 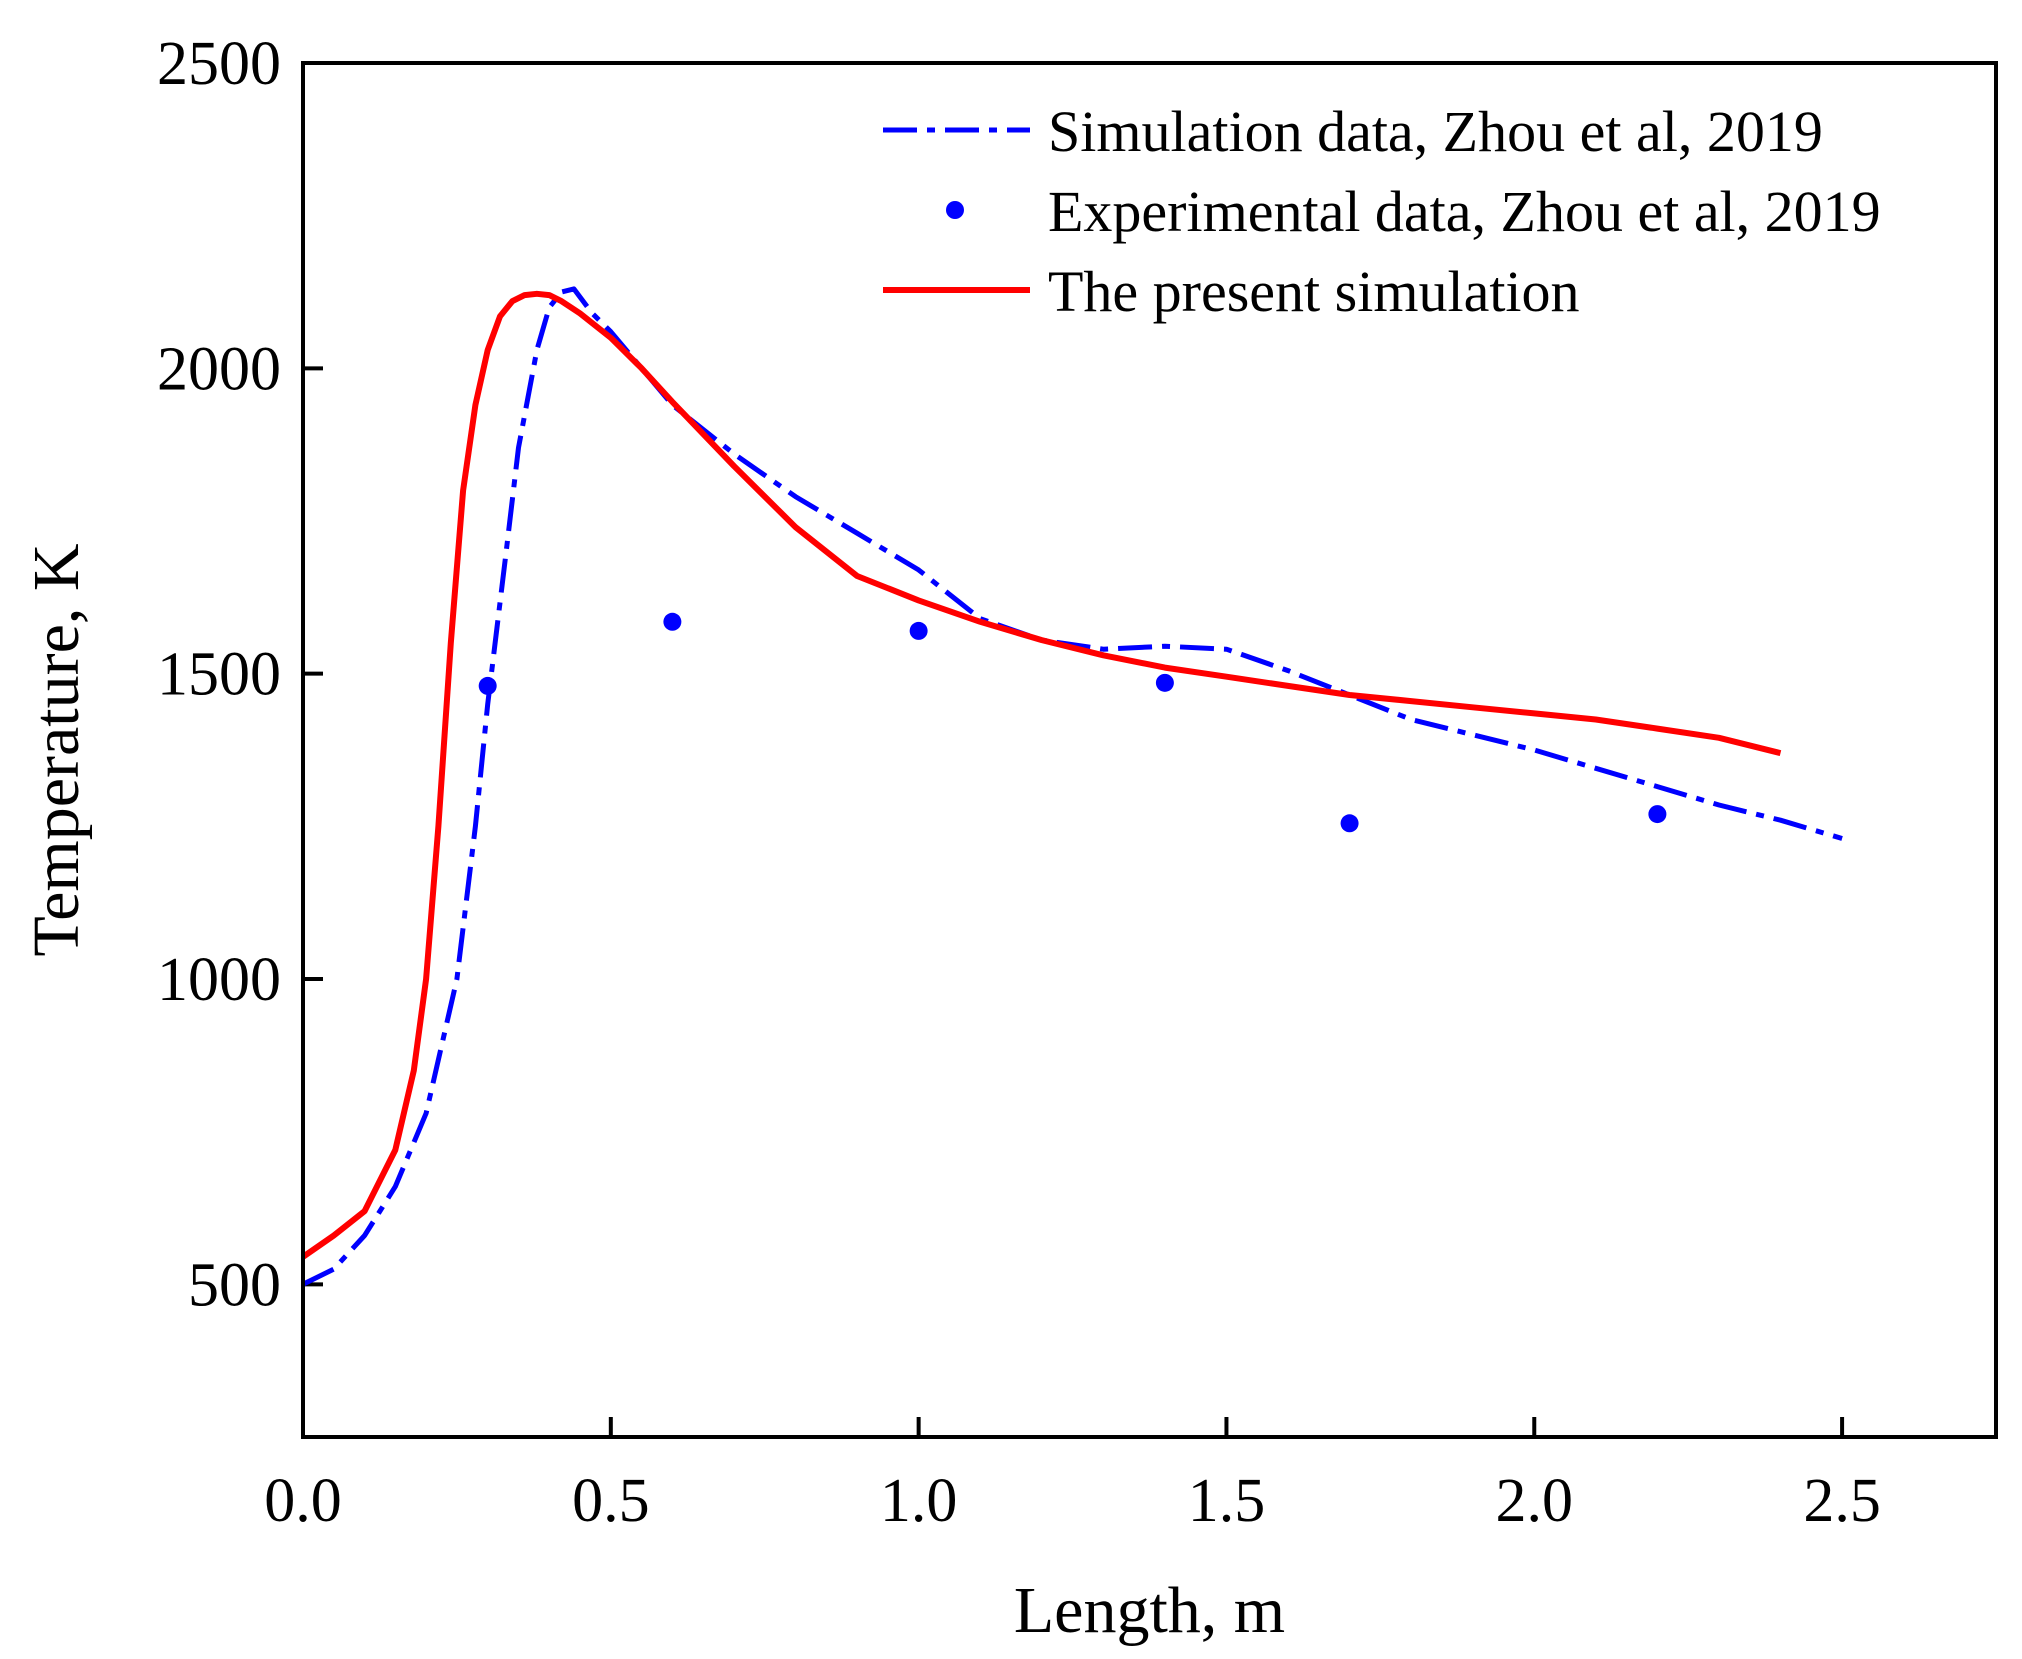 I want to click on y-tick-label: 1500, so click(x=219, y=675).